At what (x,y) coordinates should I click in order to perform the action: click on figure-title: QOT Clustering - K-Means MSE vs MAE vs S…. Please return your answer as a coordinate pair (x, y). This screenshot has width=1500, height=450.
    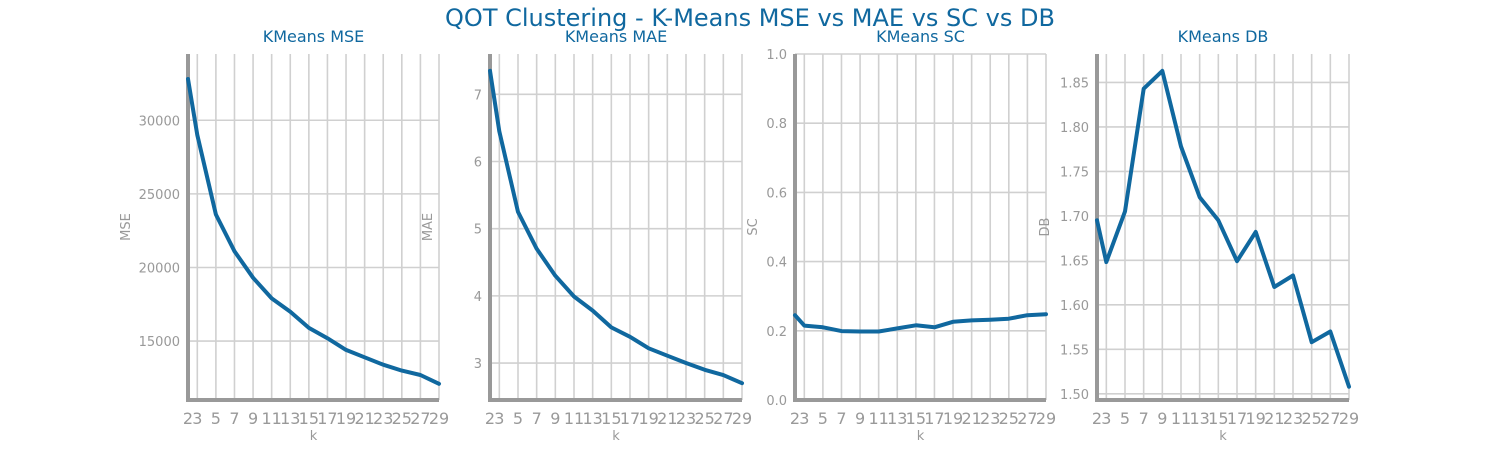
    Looking at the image, I should click on (750, 18).